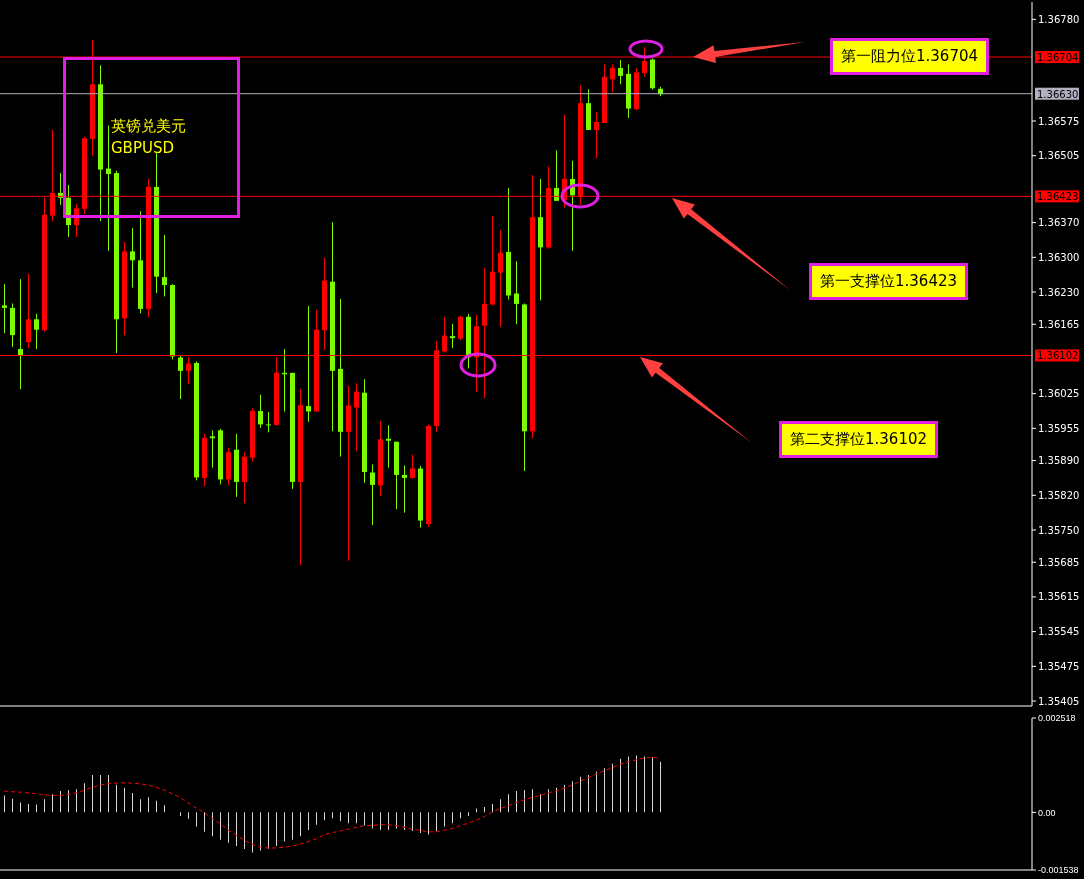 The width and height of the screenshot is (1084, 879). What do you see at coordinates (1059, 257) in the screenshot?
I see `y-tick-label: 1.36300` at bounding box center [1059, 257].